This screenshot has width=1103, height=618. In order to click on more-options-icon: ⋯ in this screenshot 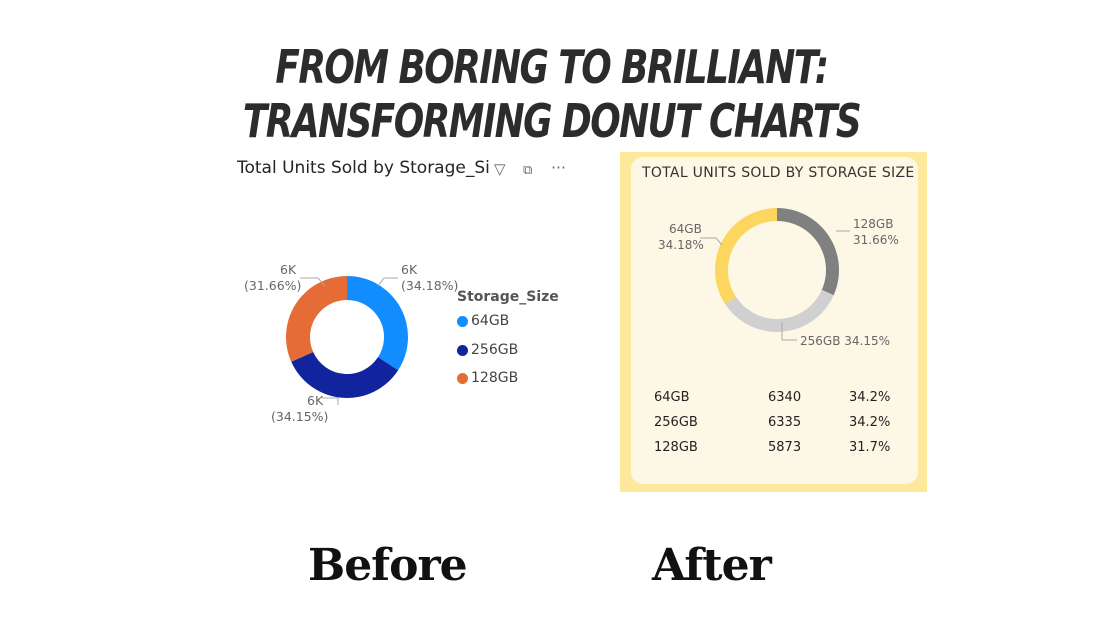, I will do `click(558, 167)`.